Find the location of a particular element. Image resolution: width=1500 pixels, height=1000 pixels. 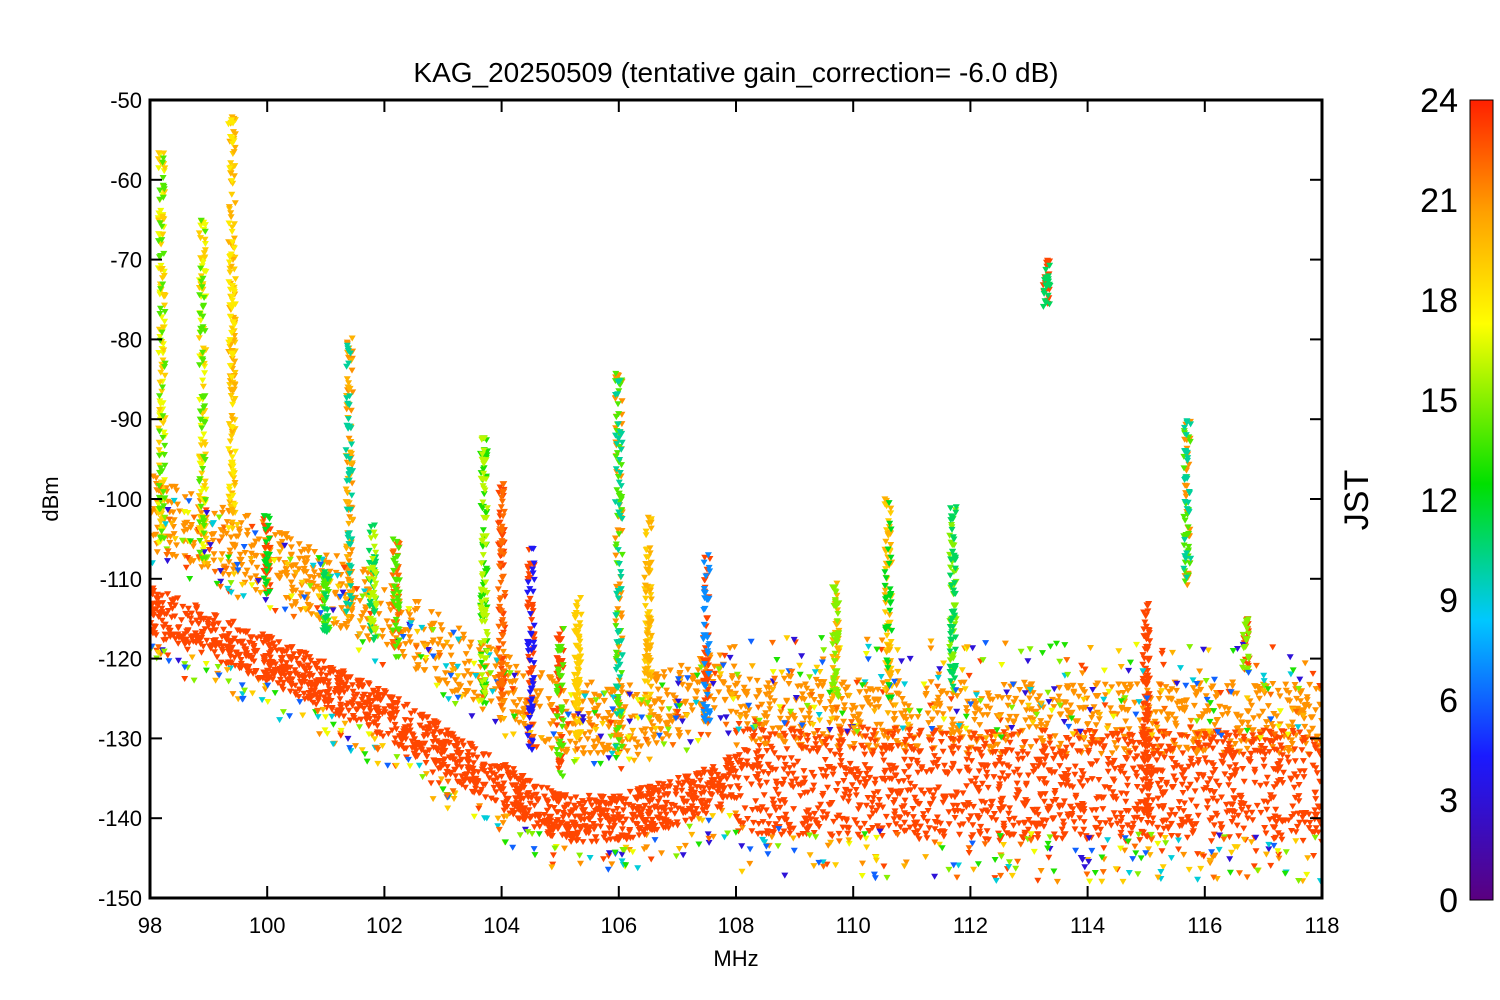

colorbar-tick-label: 24 is located at coordinates (1439, 101).